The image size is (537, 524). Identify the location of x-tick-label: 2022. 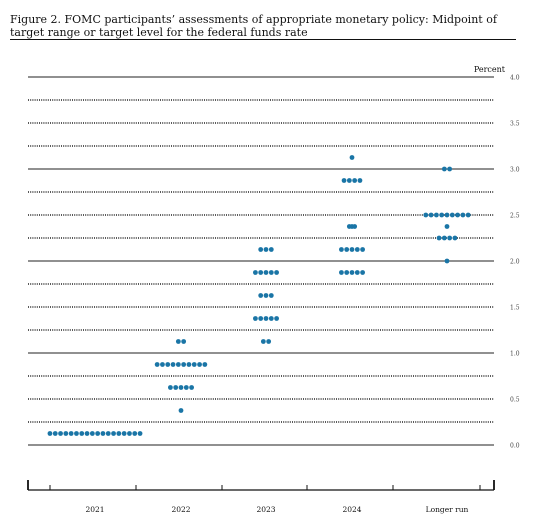
(180, 509).